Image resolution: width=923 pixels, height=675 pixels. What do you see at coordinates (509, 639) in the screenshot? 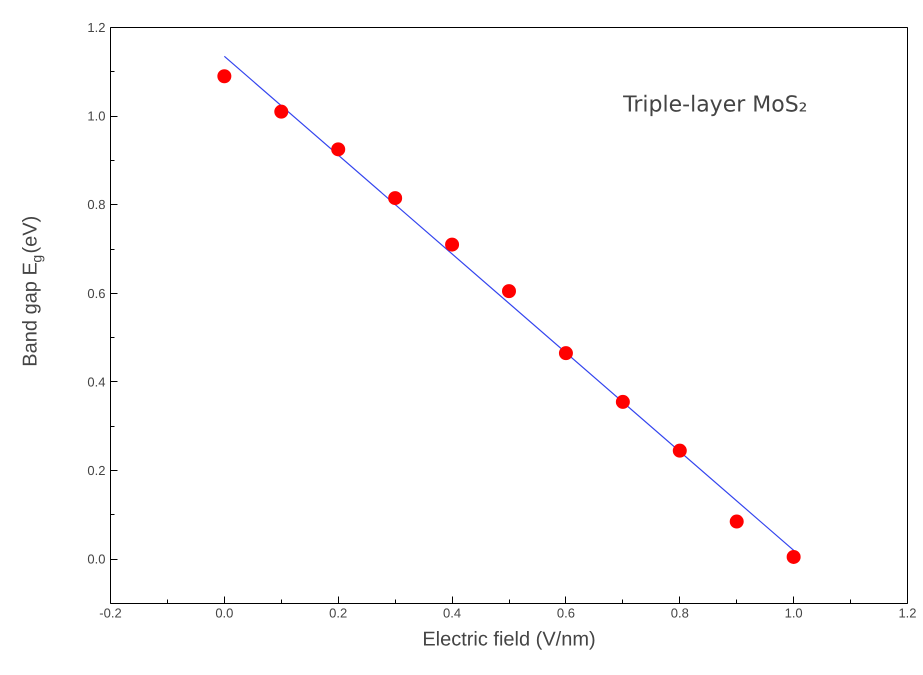
I see `x-axis-title: Electric field (V/nm)` at bounding box center [509, 639].